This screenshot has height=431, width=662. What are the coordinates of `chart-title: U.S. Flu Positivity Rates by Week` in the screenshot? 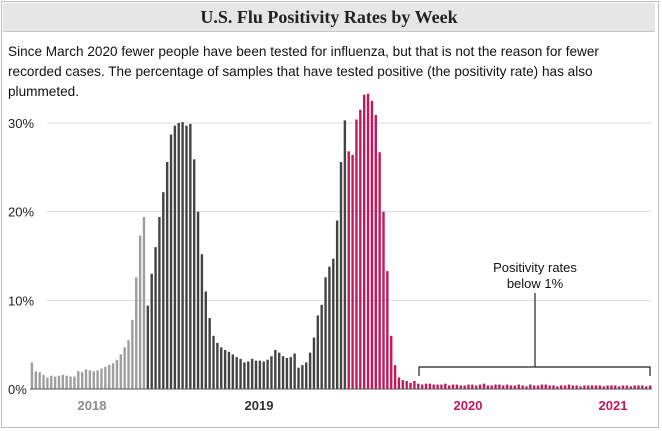 It's located at (329, 16).